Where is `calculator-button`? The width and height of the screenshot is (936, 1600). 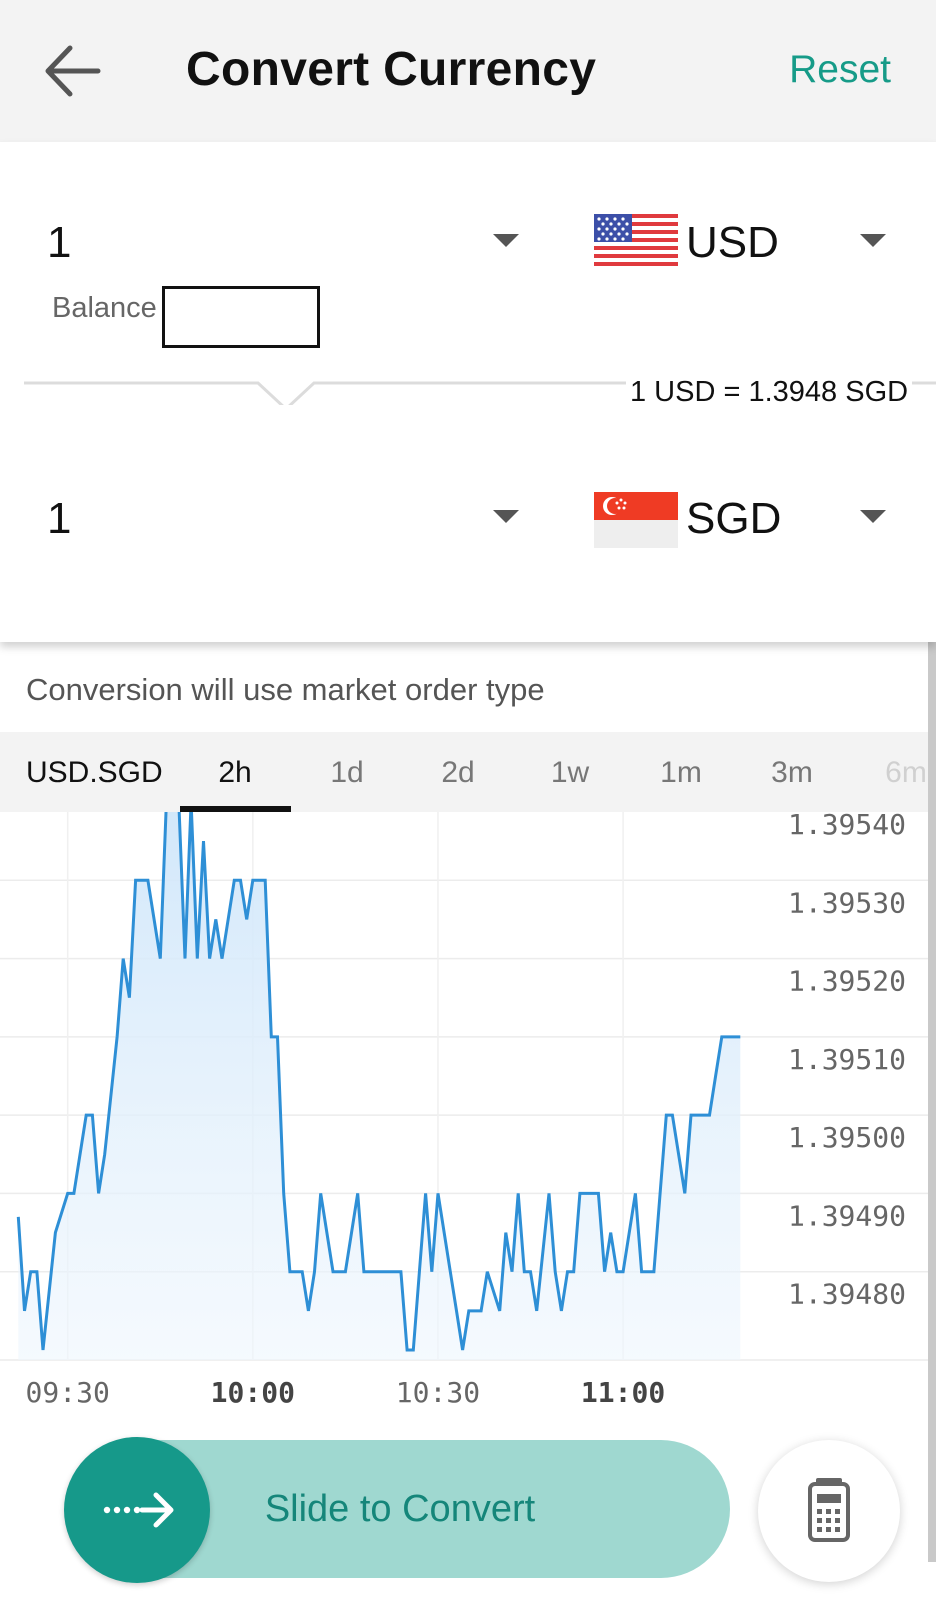 calculator-button is located at coordinates (829, 1511).